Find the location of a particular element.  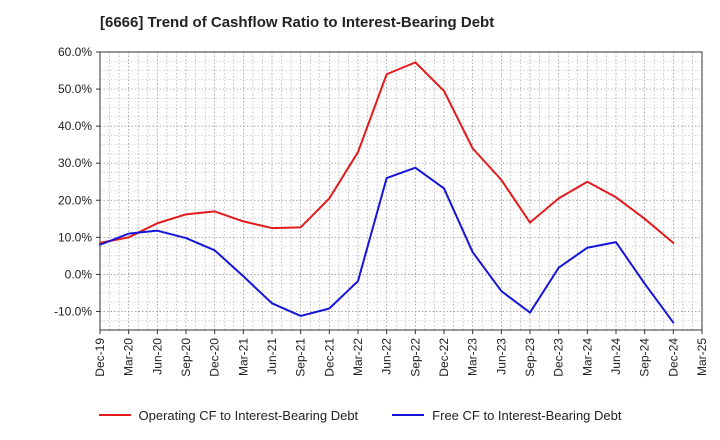

x-tick-label: Jun-24 is located at coordinates (616, 356).